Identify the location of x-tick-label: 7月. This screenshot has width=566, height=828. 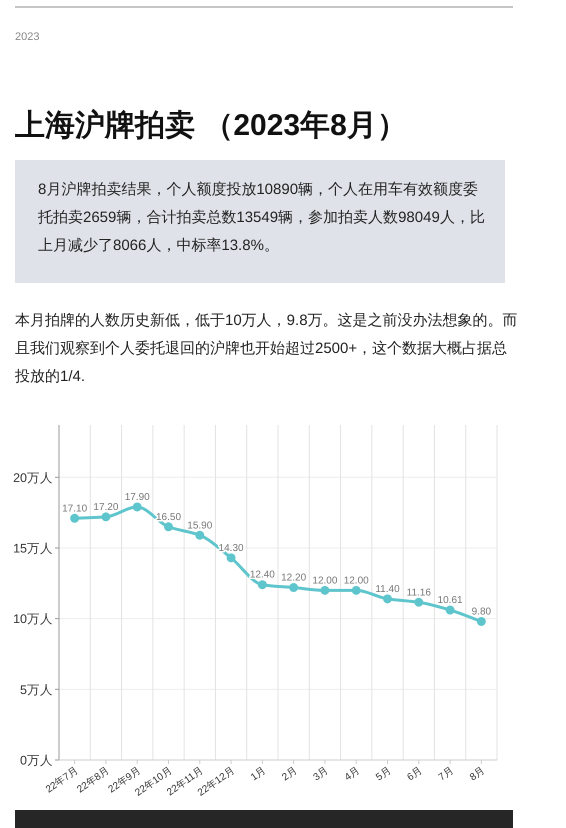
(446, 774).